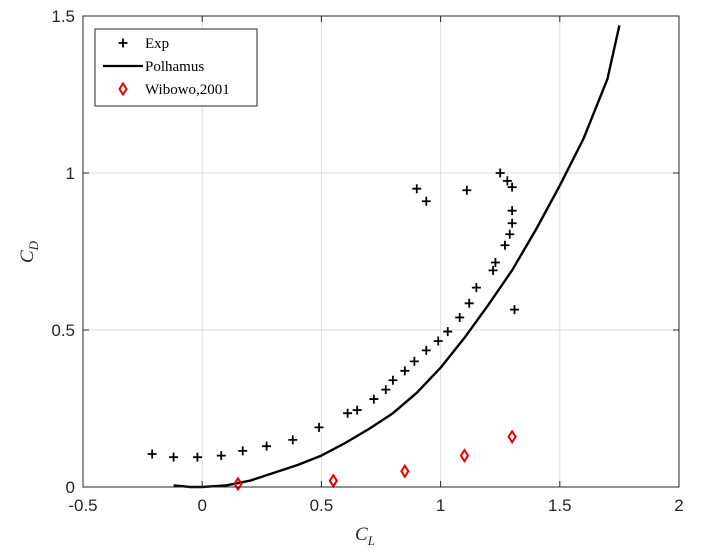 This screenshot has height=553, width=709. I want to click on x-axis-label-main: C, so click(361, 534).